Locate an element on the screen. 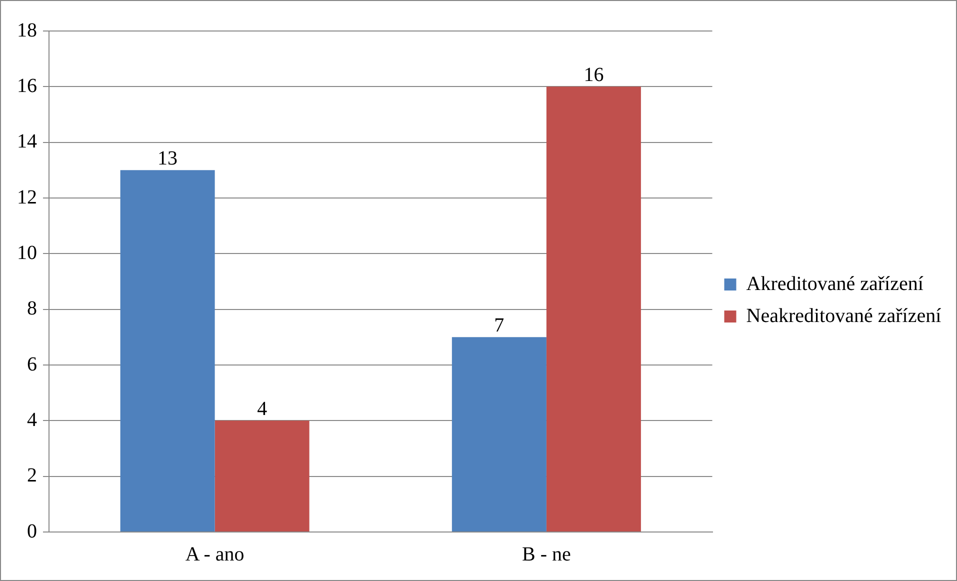 Image resolution: width=957 pixels, height=581 pixels. y-tick-label: 12 is located at coordinates (27, 197).